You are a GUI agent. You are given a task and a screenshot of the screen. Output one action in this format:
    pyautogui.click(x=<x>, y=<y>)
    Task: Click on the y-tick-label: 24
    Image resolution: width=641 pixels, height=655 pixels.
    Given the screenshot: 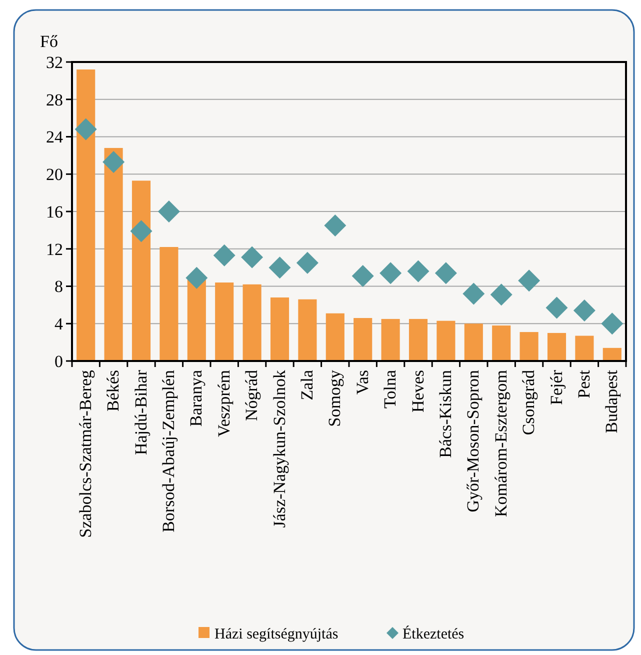 What is the action you would take?
    pyautogui.click(x=55, y=137)
    